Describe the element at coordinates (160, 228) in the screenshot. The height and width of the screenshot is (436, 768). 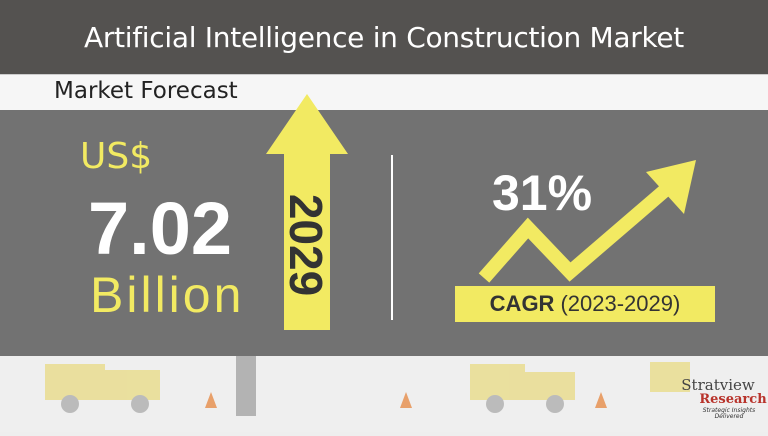
I see `market-value: 7.02` at that location.